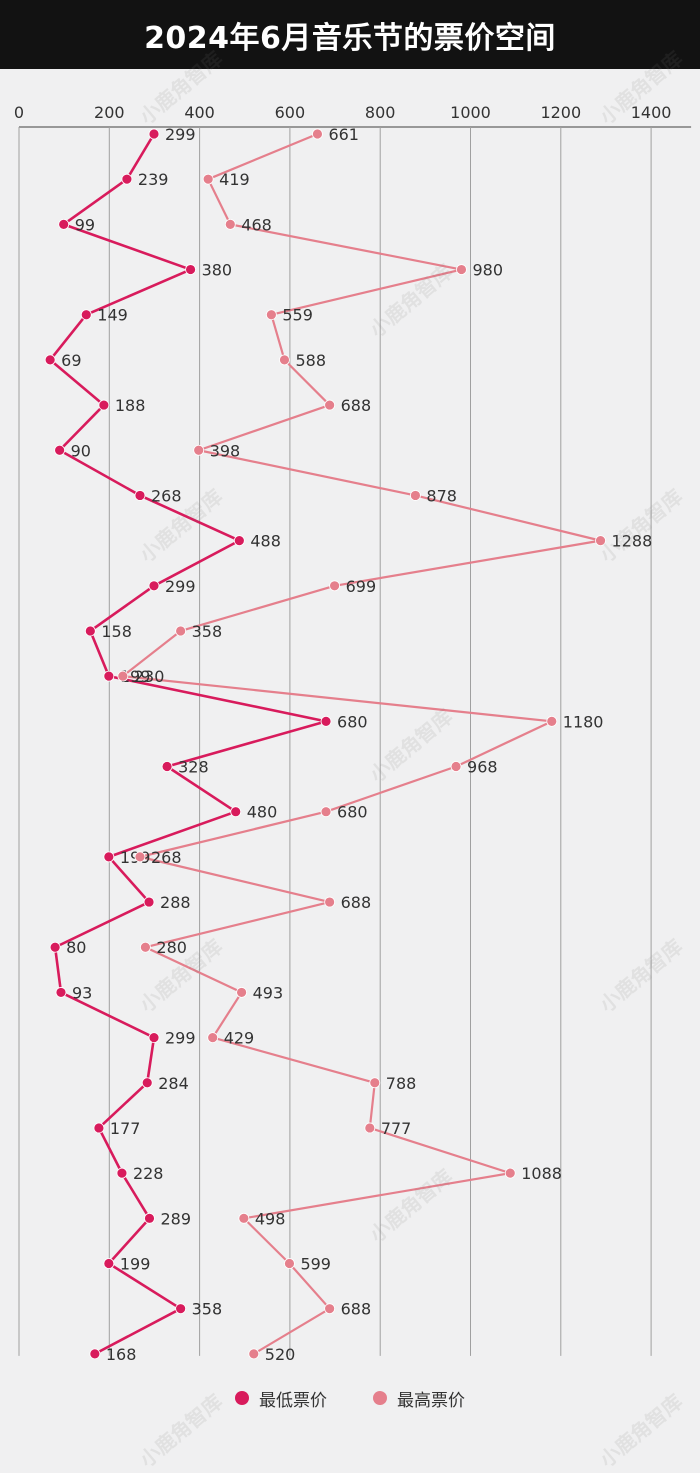 Image resolution: width=700 pixels, height=1473 pixels. Describe the element at coordinates (315, 1264) in the screenshot. I see `data-label-max: 599` at that location.